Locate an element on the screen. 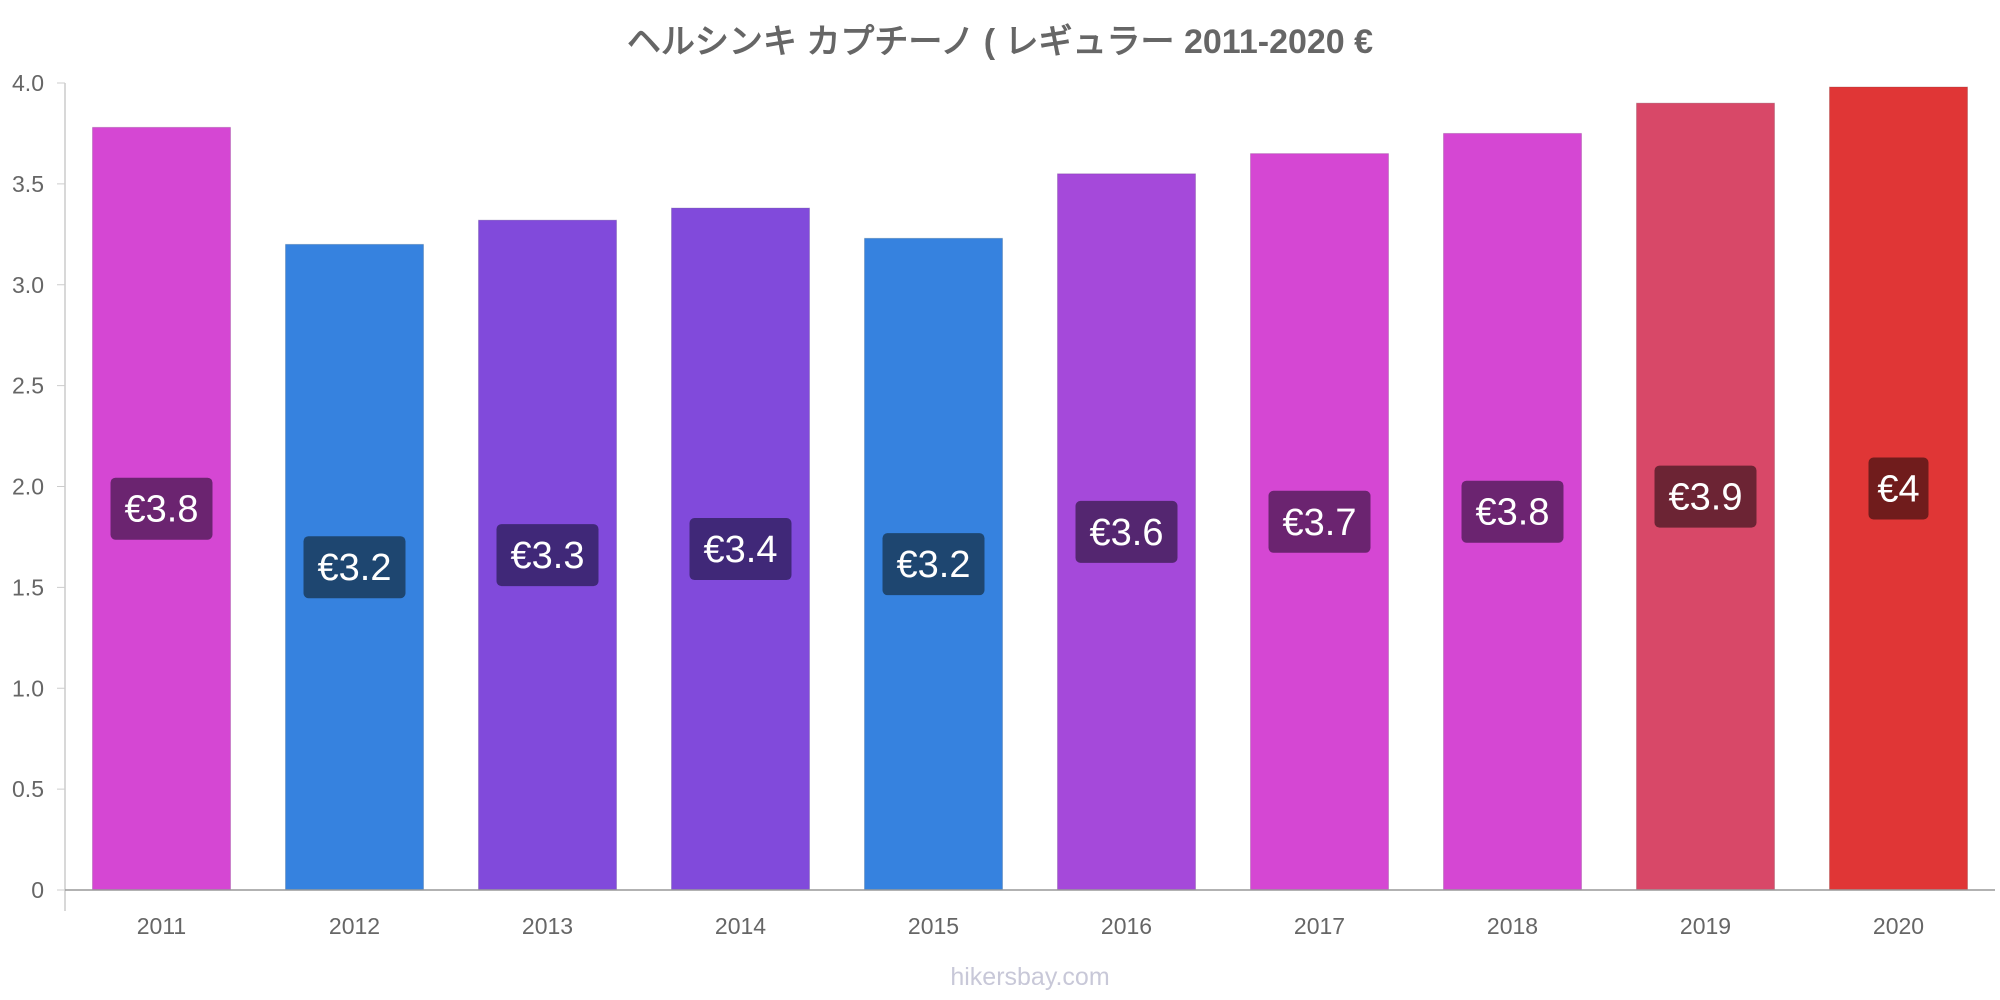  x-tick-label: 2016 is located at coordinates (1126, 926).